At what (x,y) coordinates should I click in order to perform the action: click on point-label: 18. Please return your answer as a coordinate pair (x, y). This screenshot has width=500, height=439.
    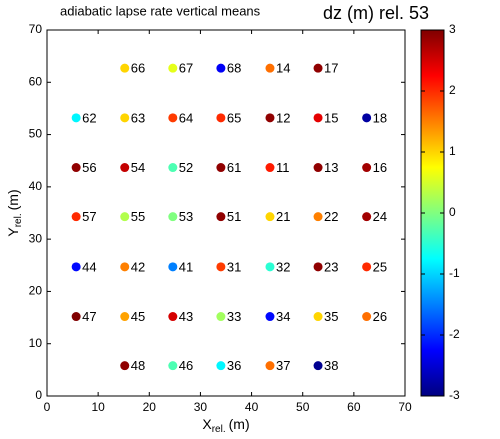
    Looking at the image, I should click on (380, 117).